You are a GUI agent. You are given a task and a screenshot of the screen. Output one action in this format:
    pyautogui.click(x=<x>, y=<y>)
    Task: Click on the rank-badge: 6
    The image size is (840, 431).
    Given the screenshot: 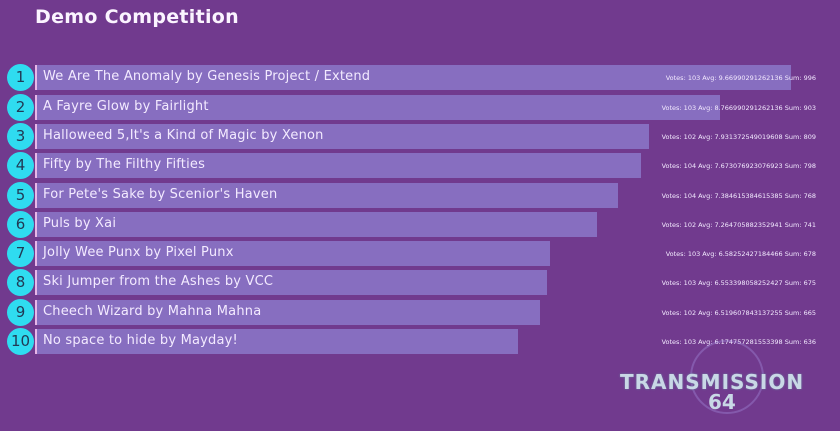 What is the action you would take?
    pyautogui.click(x=20, y=224)
    